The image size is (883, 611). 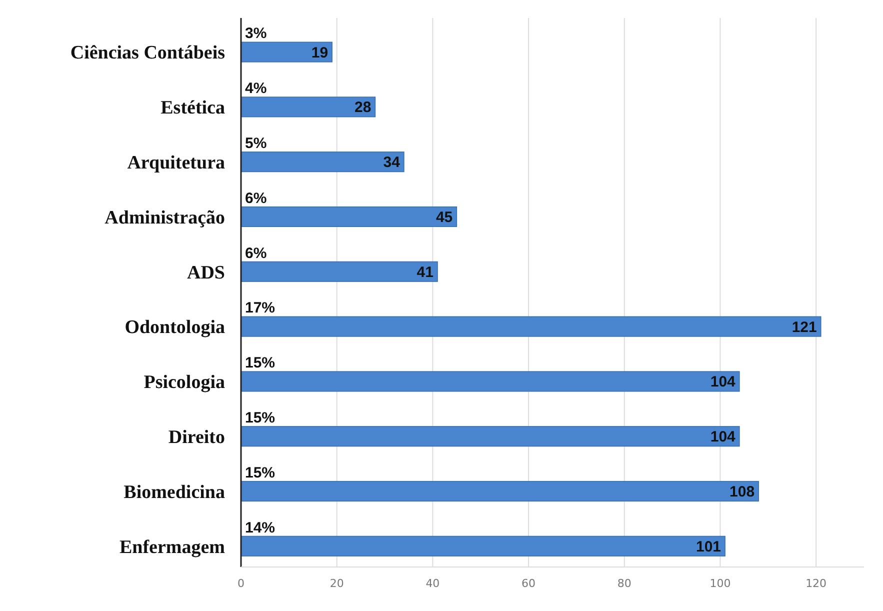 I want to click on y-tick-label: Arquitetura, so click(x=176, y=163).